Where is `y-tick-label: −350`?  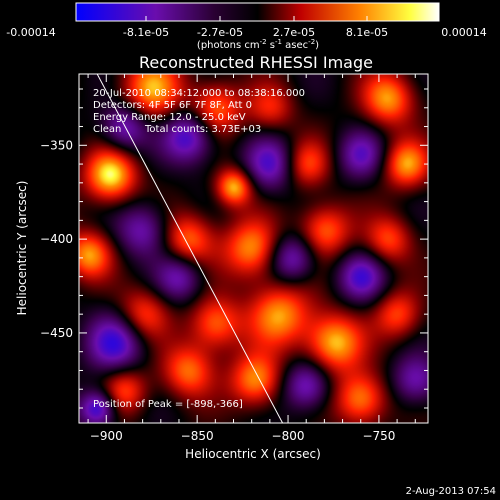
y-tick-label: −350 is located at coordinates (56, 145).